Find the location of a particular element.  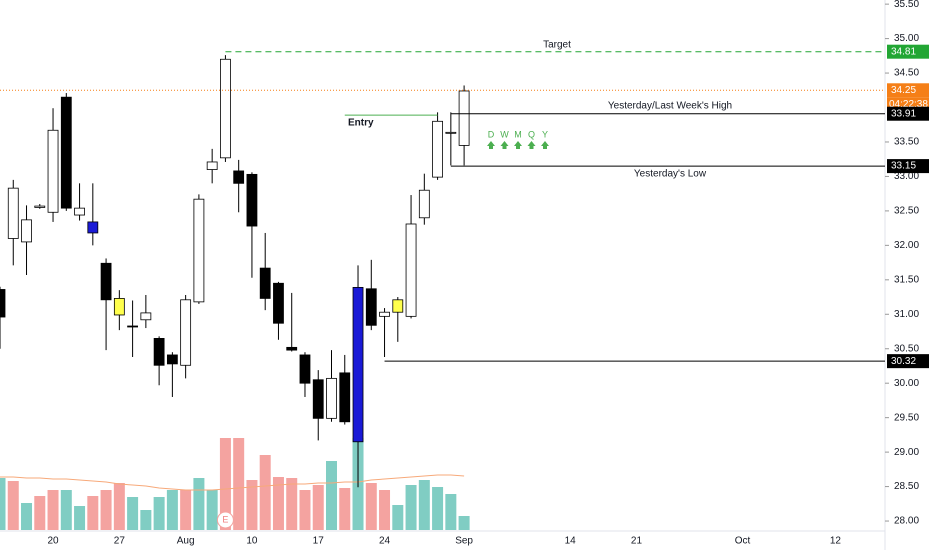

last-price-label: 34.25 is located at coordinates (903, 90).